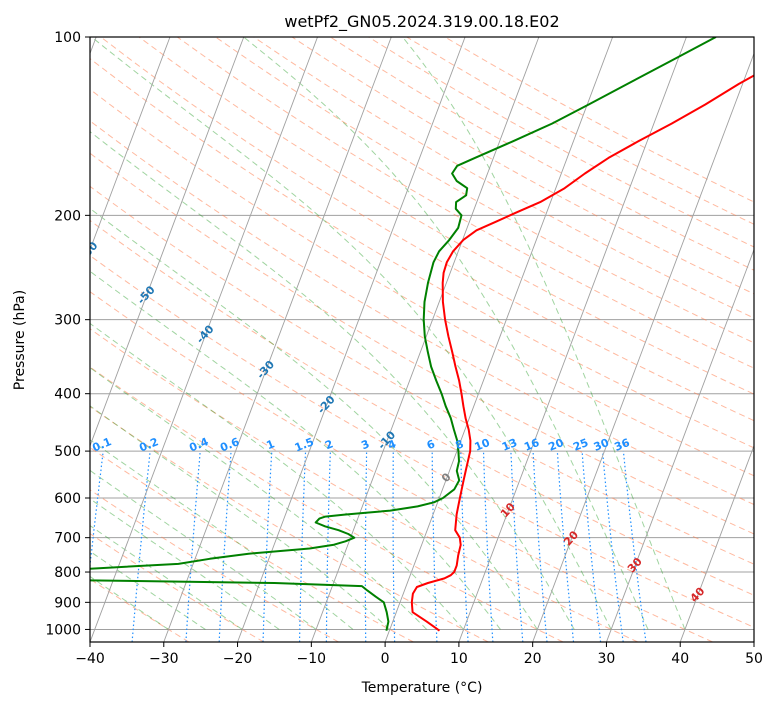  What do you see at coordinates (33, 202) in the screenshot?
I see `adiabat-label: -70` at bounding box center [33, 202].